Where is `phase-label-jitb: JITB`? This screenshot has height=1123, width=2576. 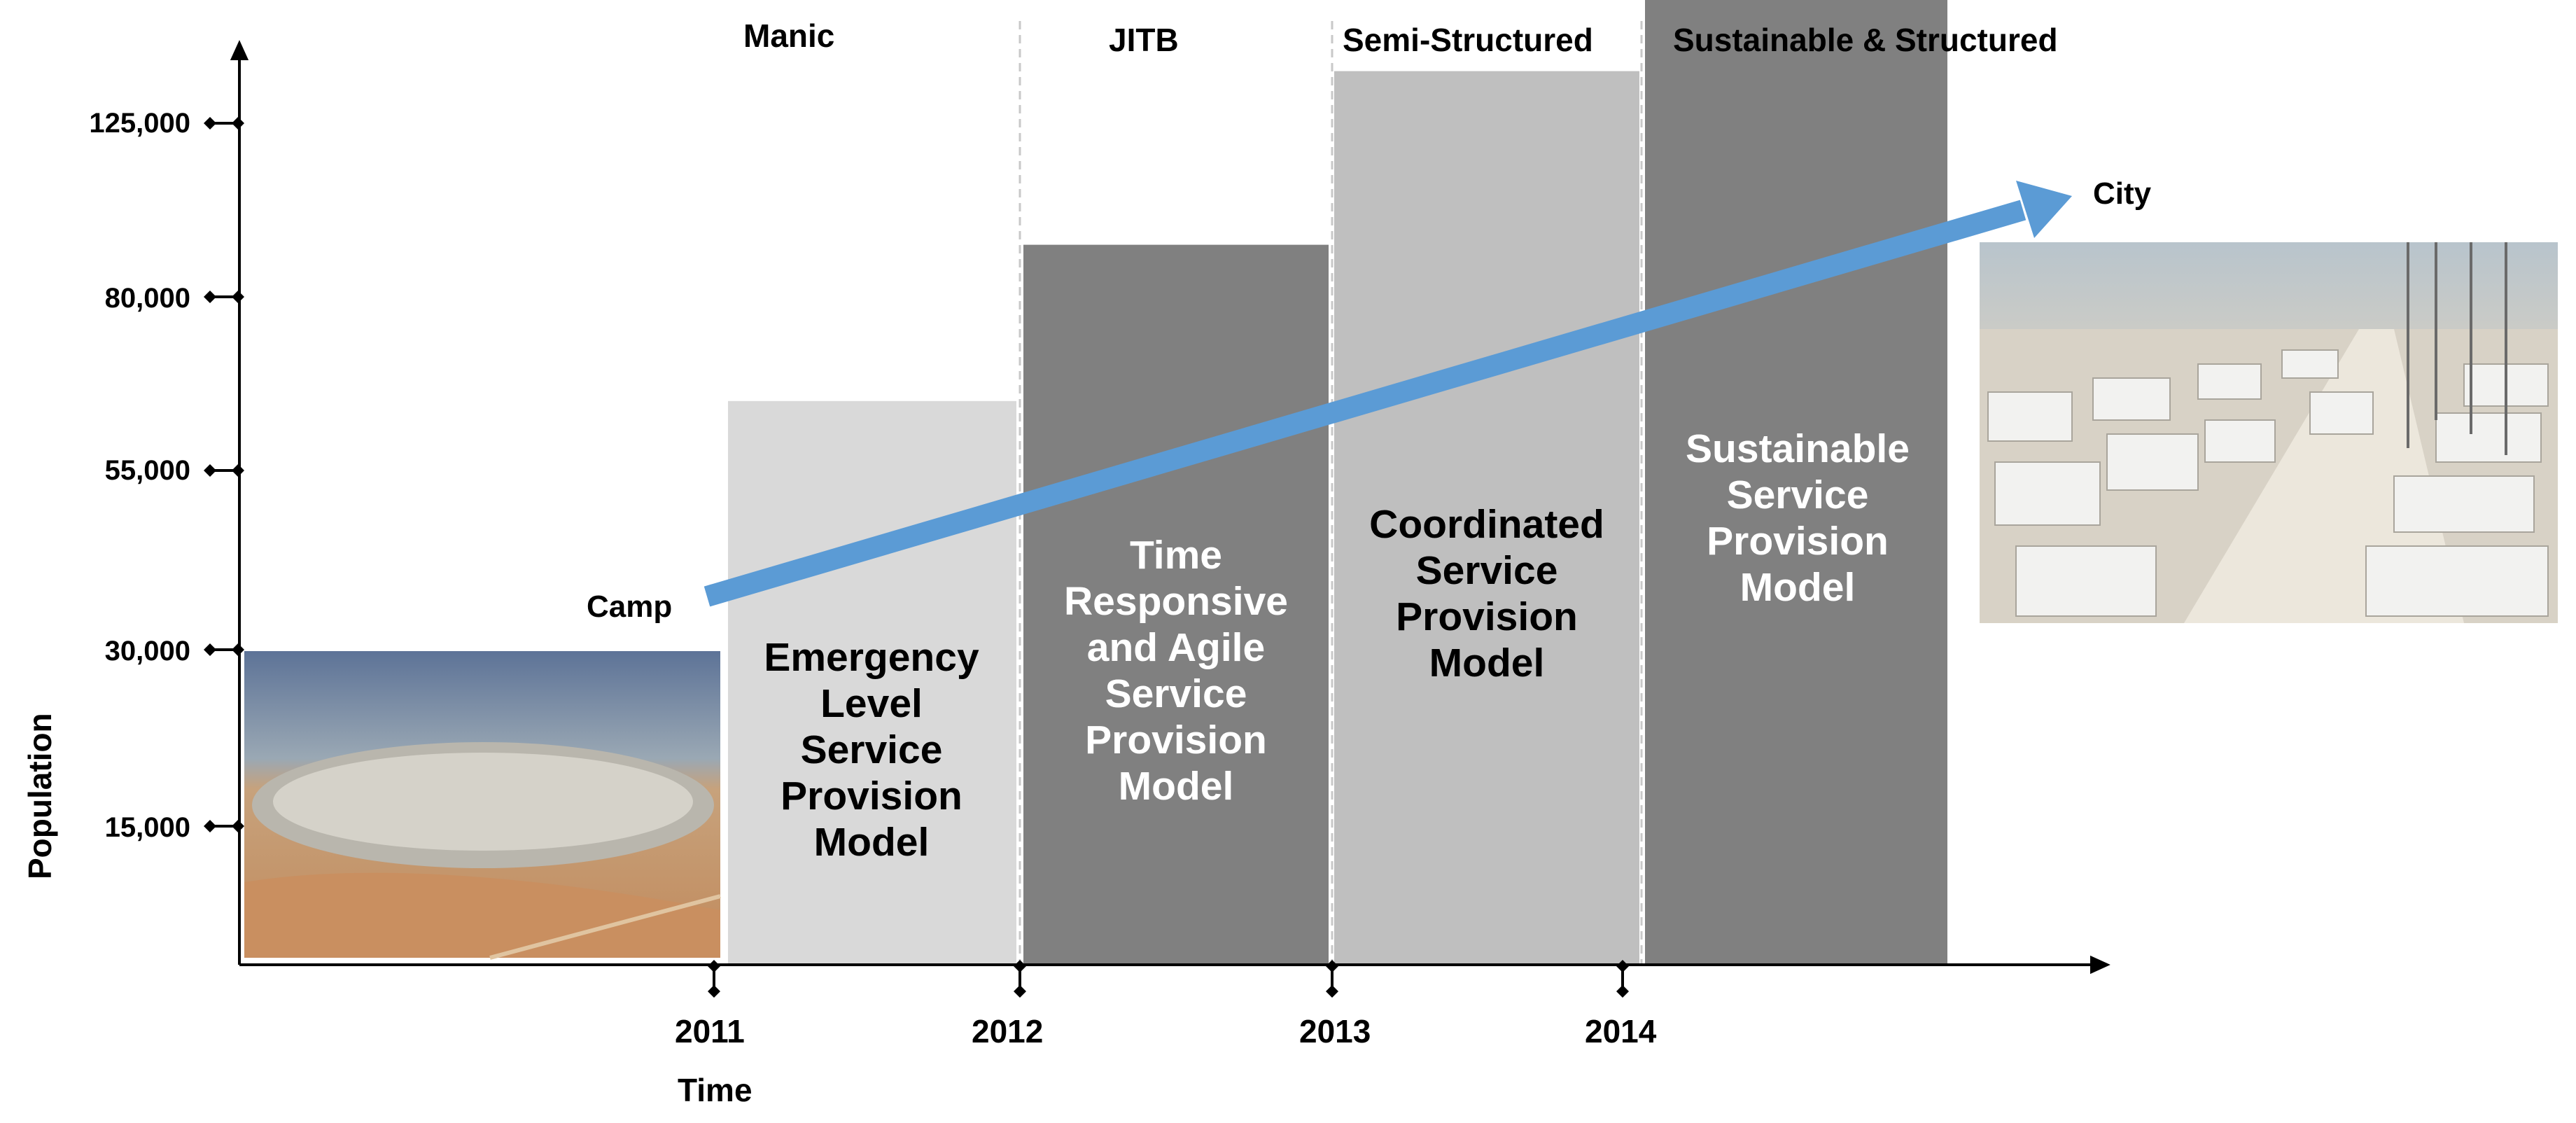 phase-label-jitb: JITB is located at coordinates (1144, 40).